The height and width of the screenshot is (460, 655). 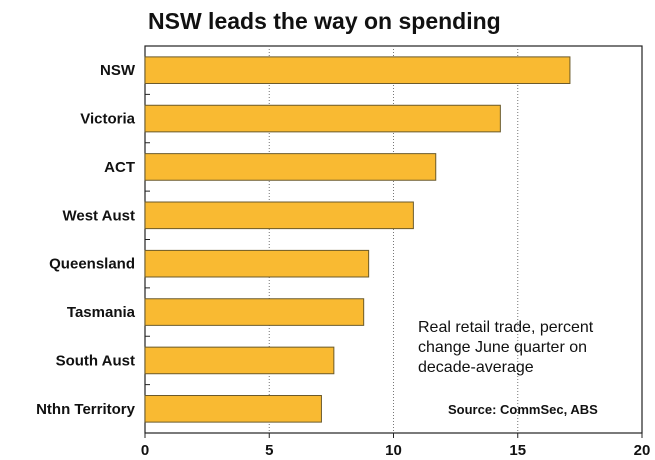 I want to click on x-tick-label: 10, so click(x=393, y=450).